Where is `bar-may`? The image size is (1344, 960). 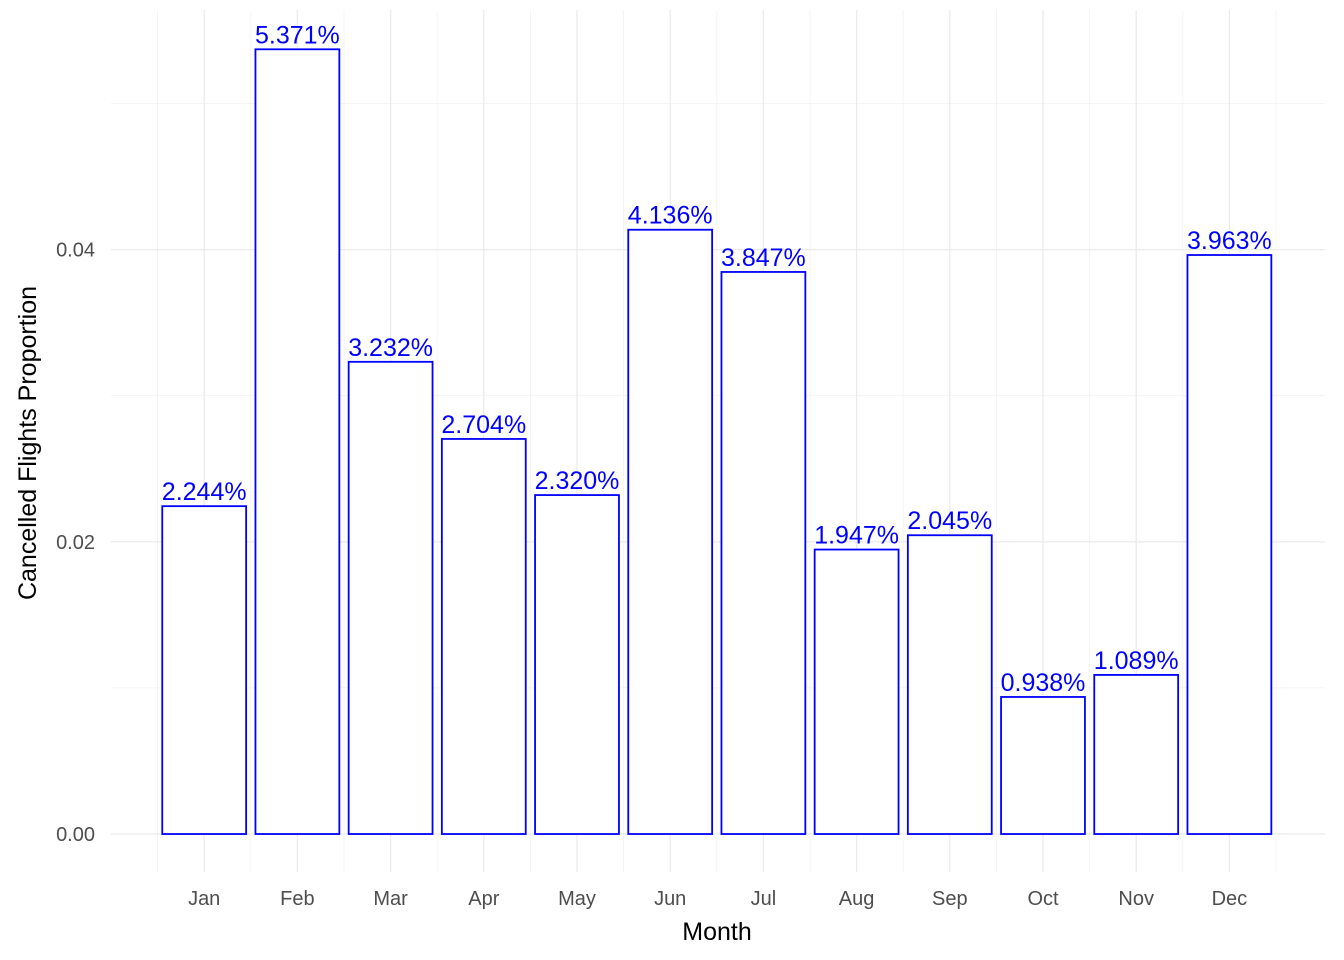
bar-may is located at coordinates (577, 664).